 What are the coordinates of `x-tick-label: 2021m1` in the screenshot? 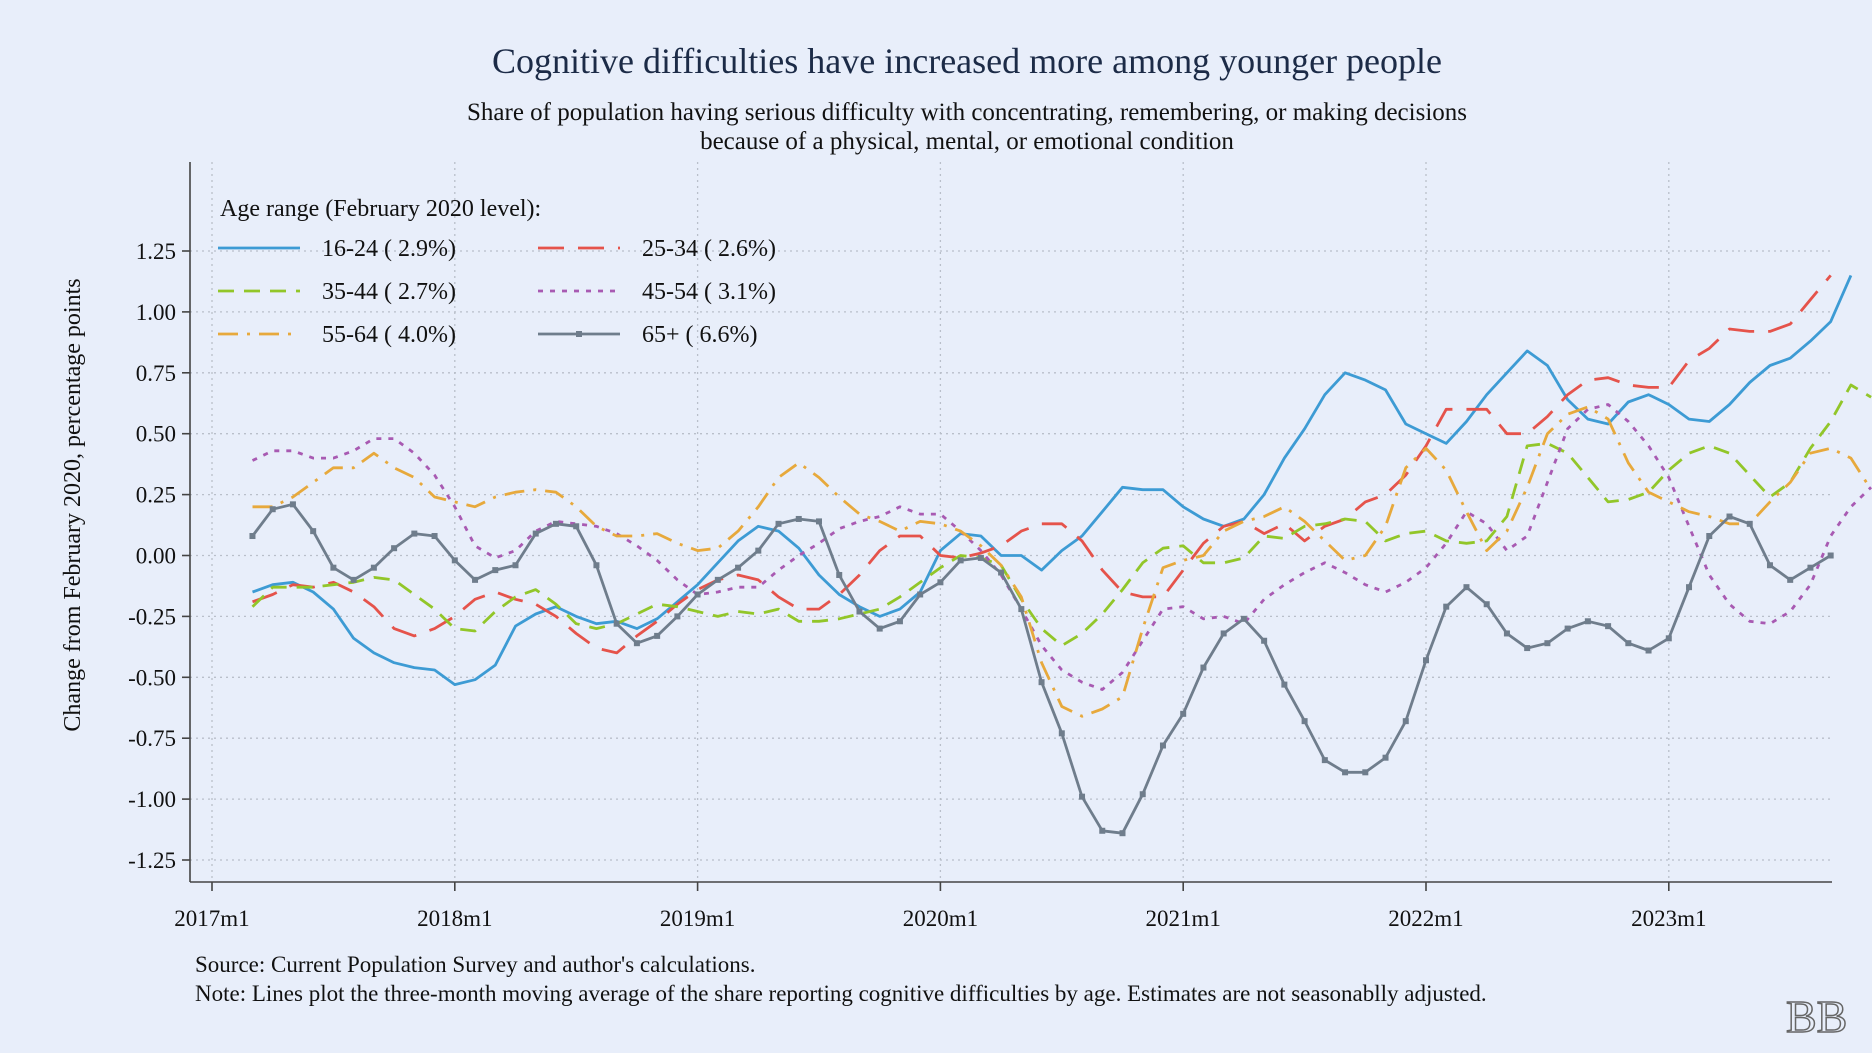 It's located at (1183, 918).